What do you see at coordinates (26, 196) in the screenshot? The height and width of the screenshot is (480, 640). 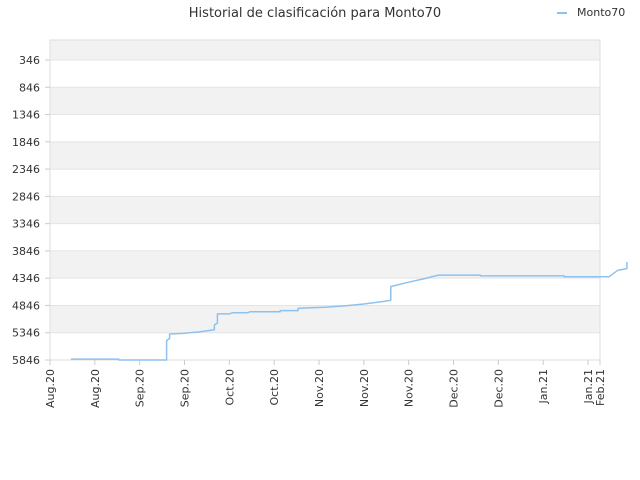 I see `y-tick-label: 2846` at bounding box center [26, 196].